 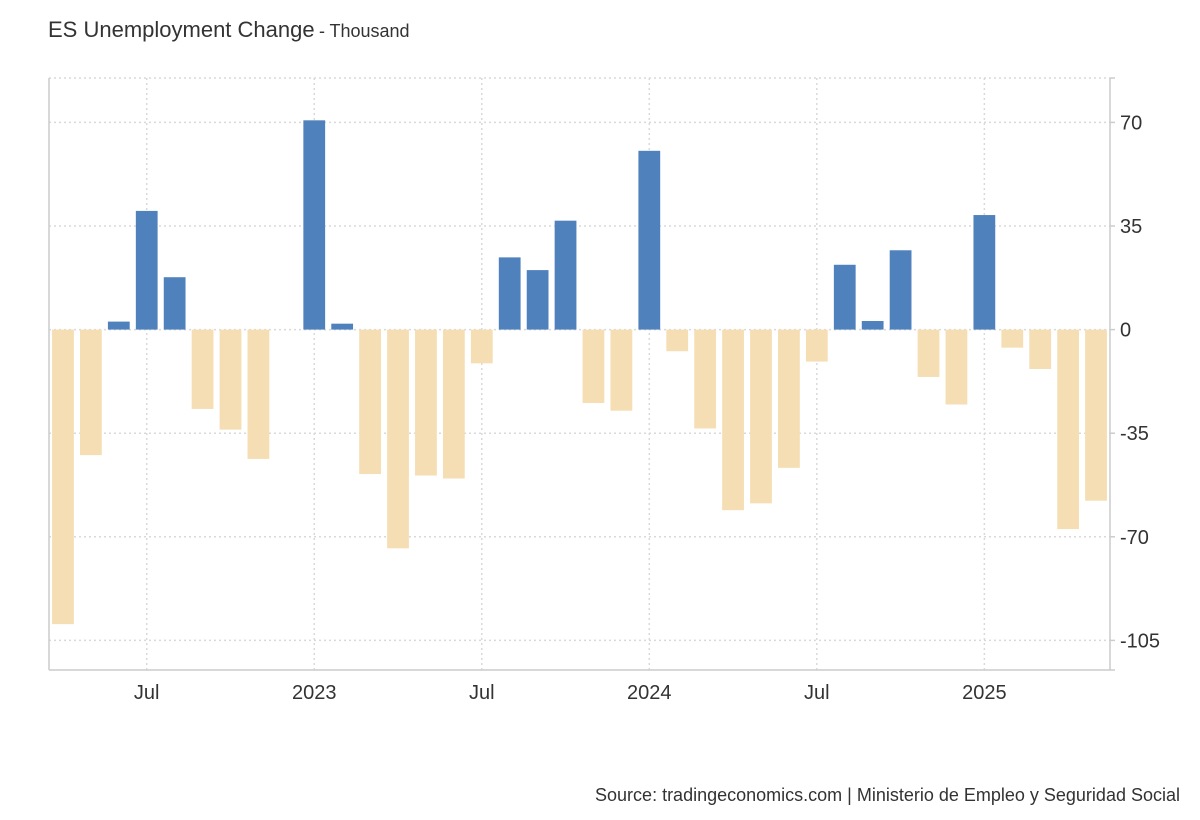 What do you see at coordinates (181, 29) in the screenshot?
I see `chart-title: ES Unemployment Change` at bounding box center [181, 29].